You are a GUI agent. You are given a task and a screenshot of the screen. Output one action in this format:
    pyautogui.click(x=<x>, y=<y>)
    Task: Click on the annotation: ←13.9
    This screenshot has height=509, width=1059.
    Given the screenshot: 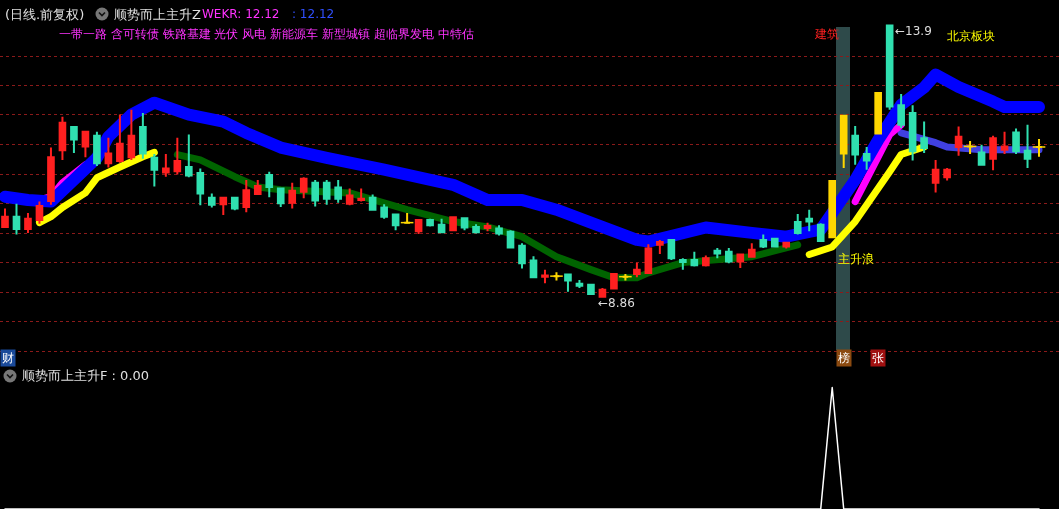 What is the action you would take?
    pyautogui.click(x=913, y=31)
    